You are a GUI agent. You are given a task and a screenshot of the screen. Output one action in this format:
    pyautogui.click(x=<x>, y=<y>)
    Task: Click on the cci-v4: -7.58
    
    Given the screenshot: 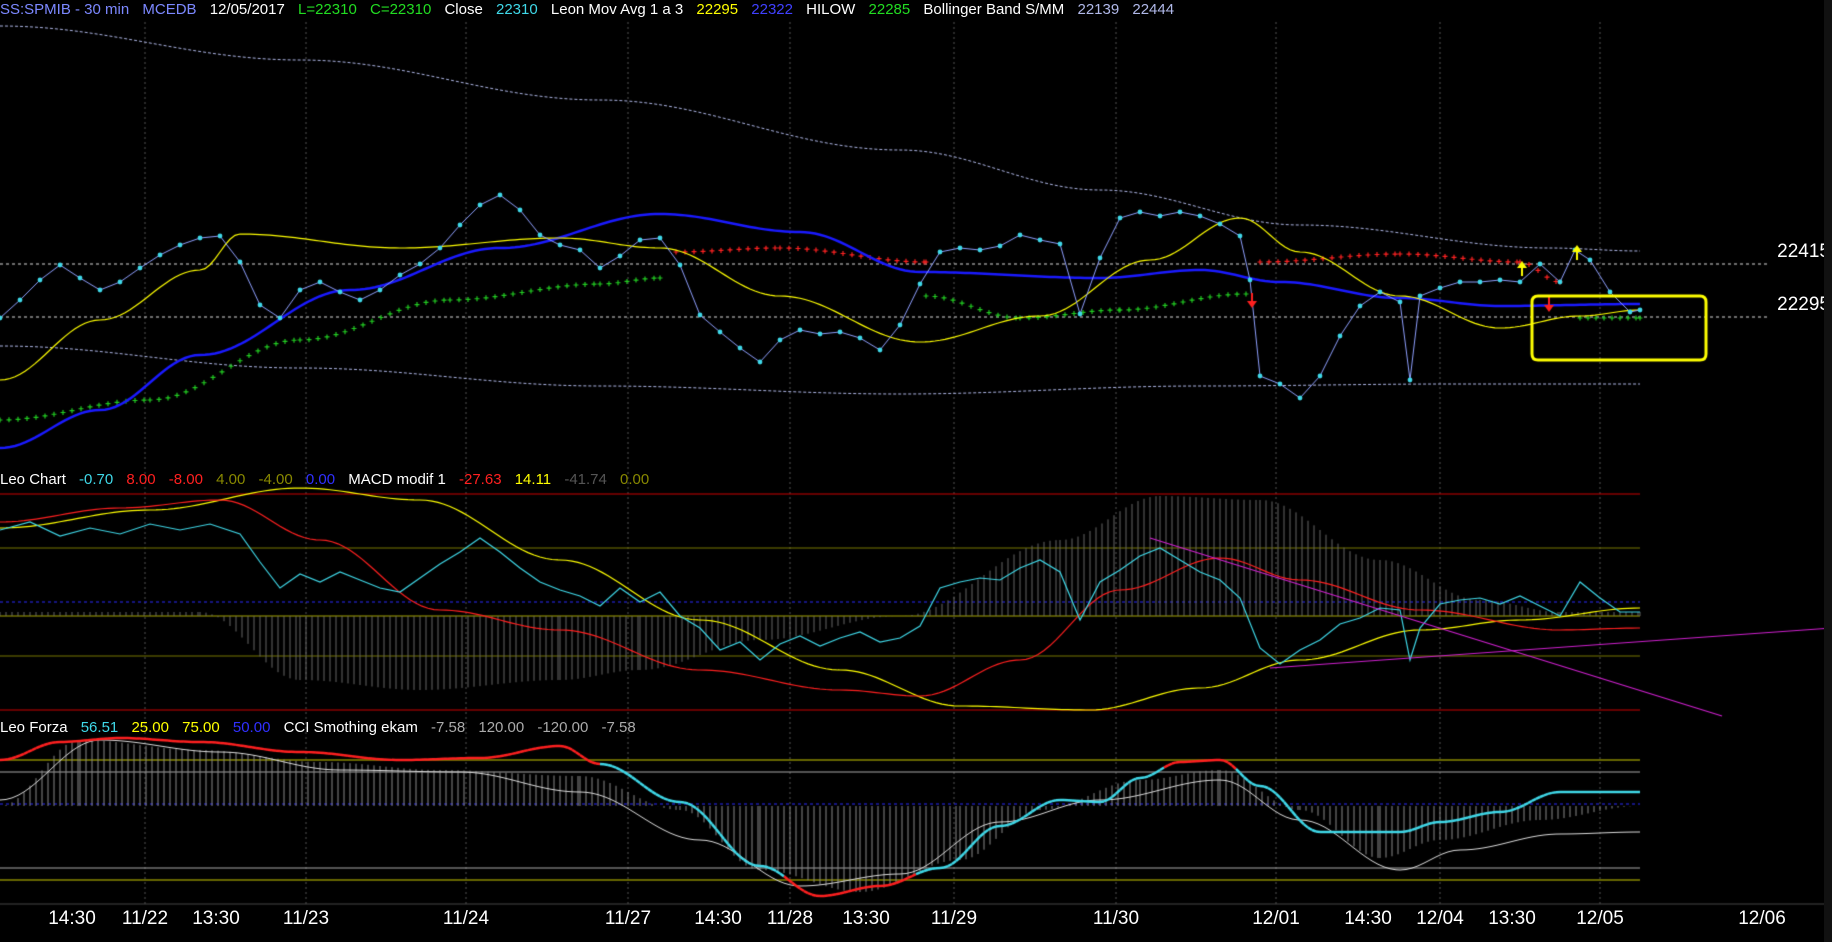 What is the action you would take?
    pyautogui.click(x=618, y=727)
    